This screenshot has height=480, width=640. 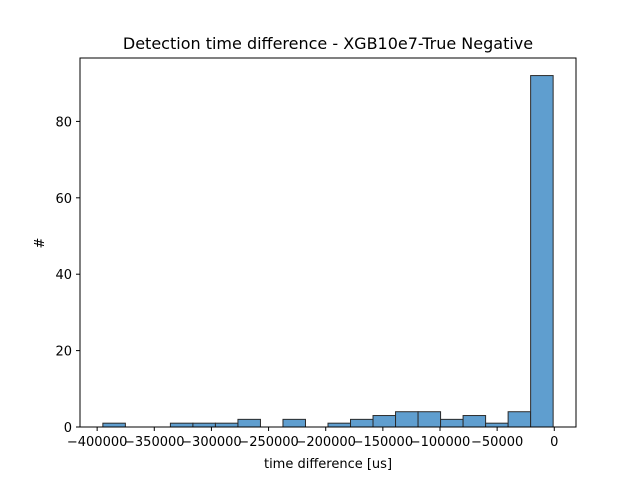 What do you see at coordinates (268, 442) in the screenshot?
I see `x-tick-label-3: −250000` at bounding box center [268, 442].